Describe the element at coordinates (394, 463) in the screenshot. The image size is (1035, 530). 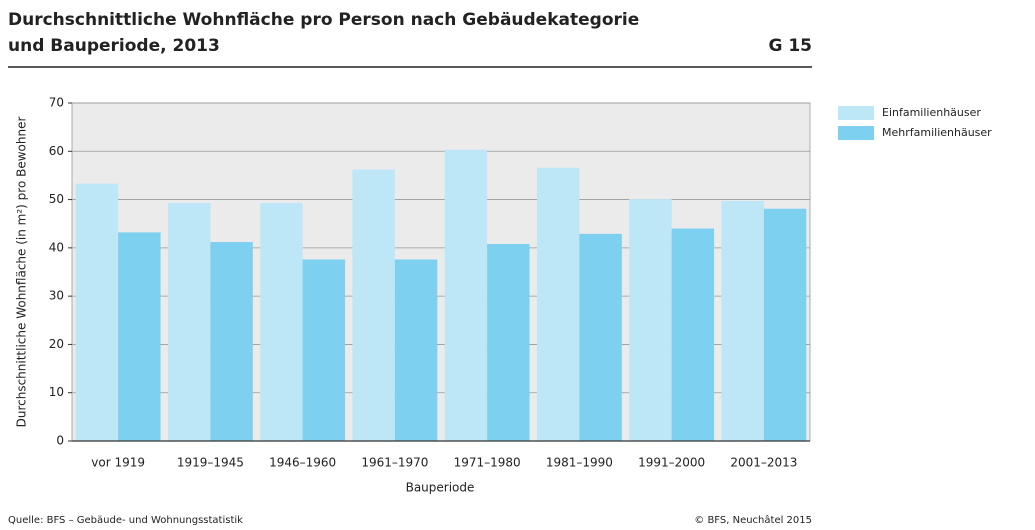
I see `x-tick-label: 1961–1970` at that location.